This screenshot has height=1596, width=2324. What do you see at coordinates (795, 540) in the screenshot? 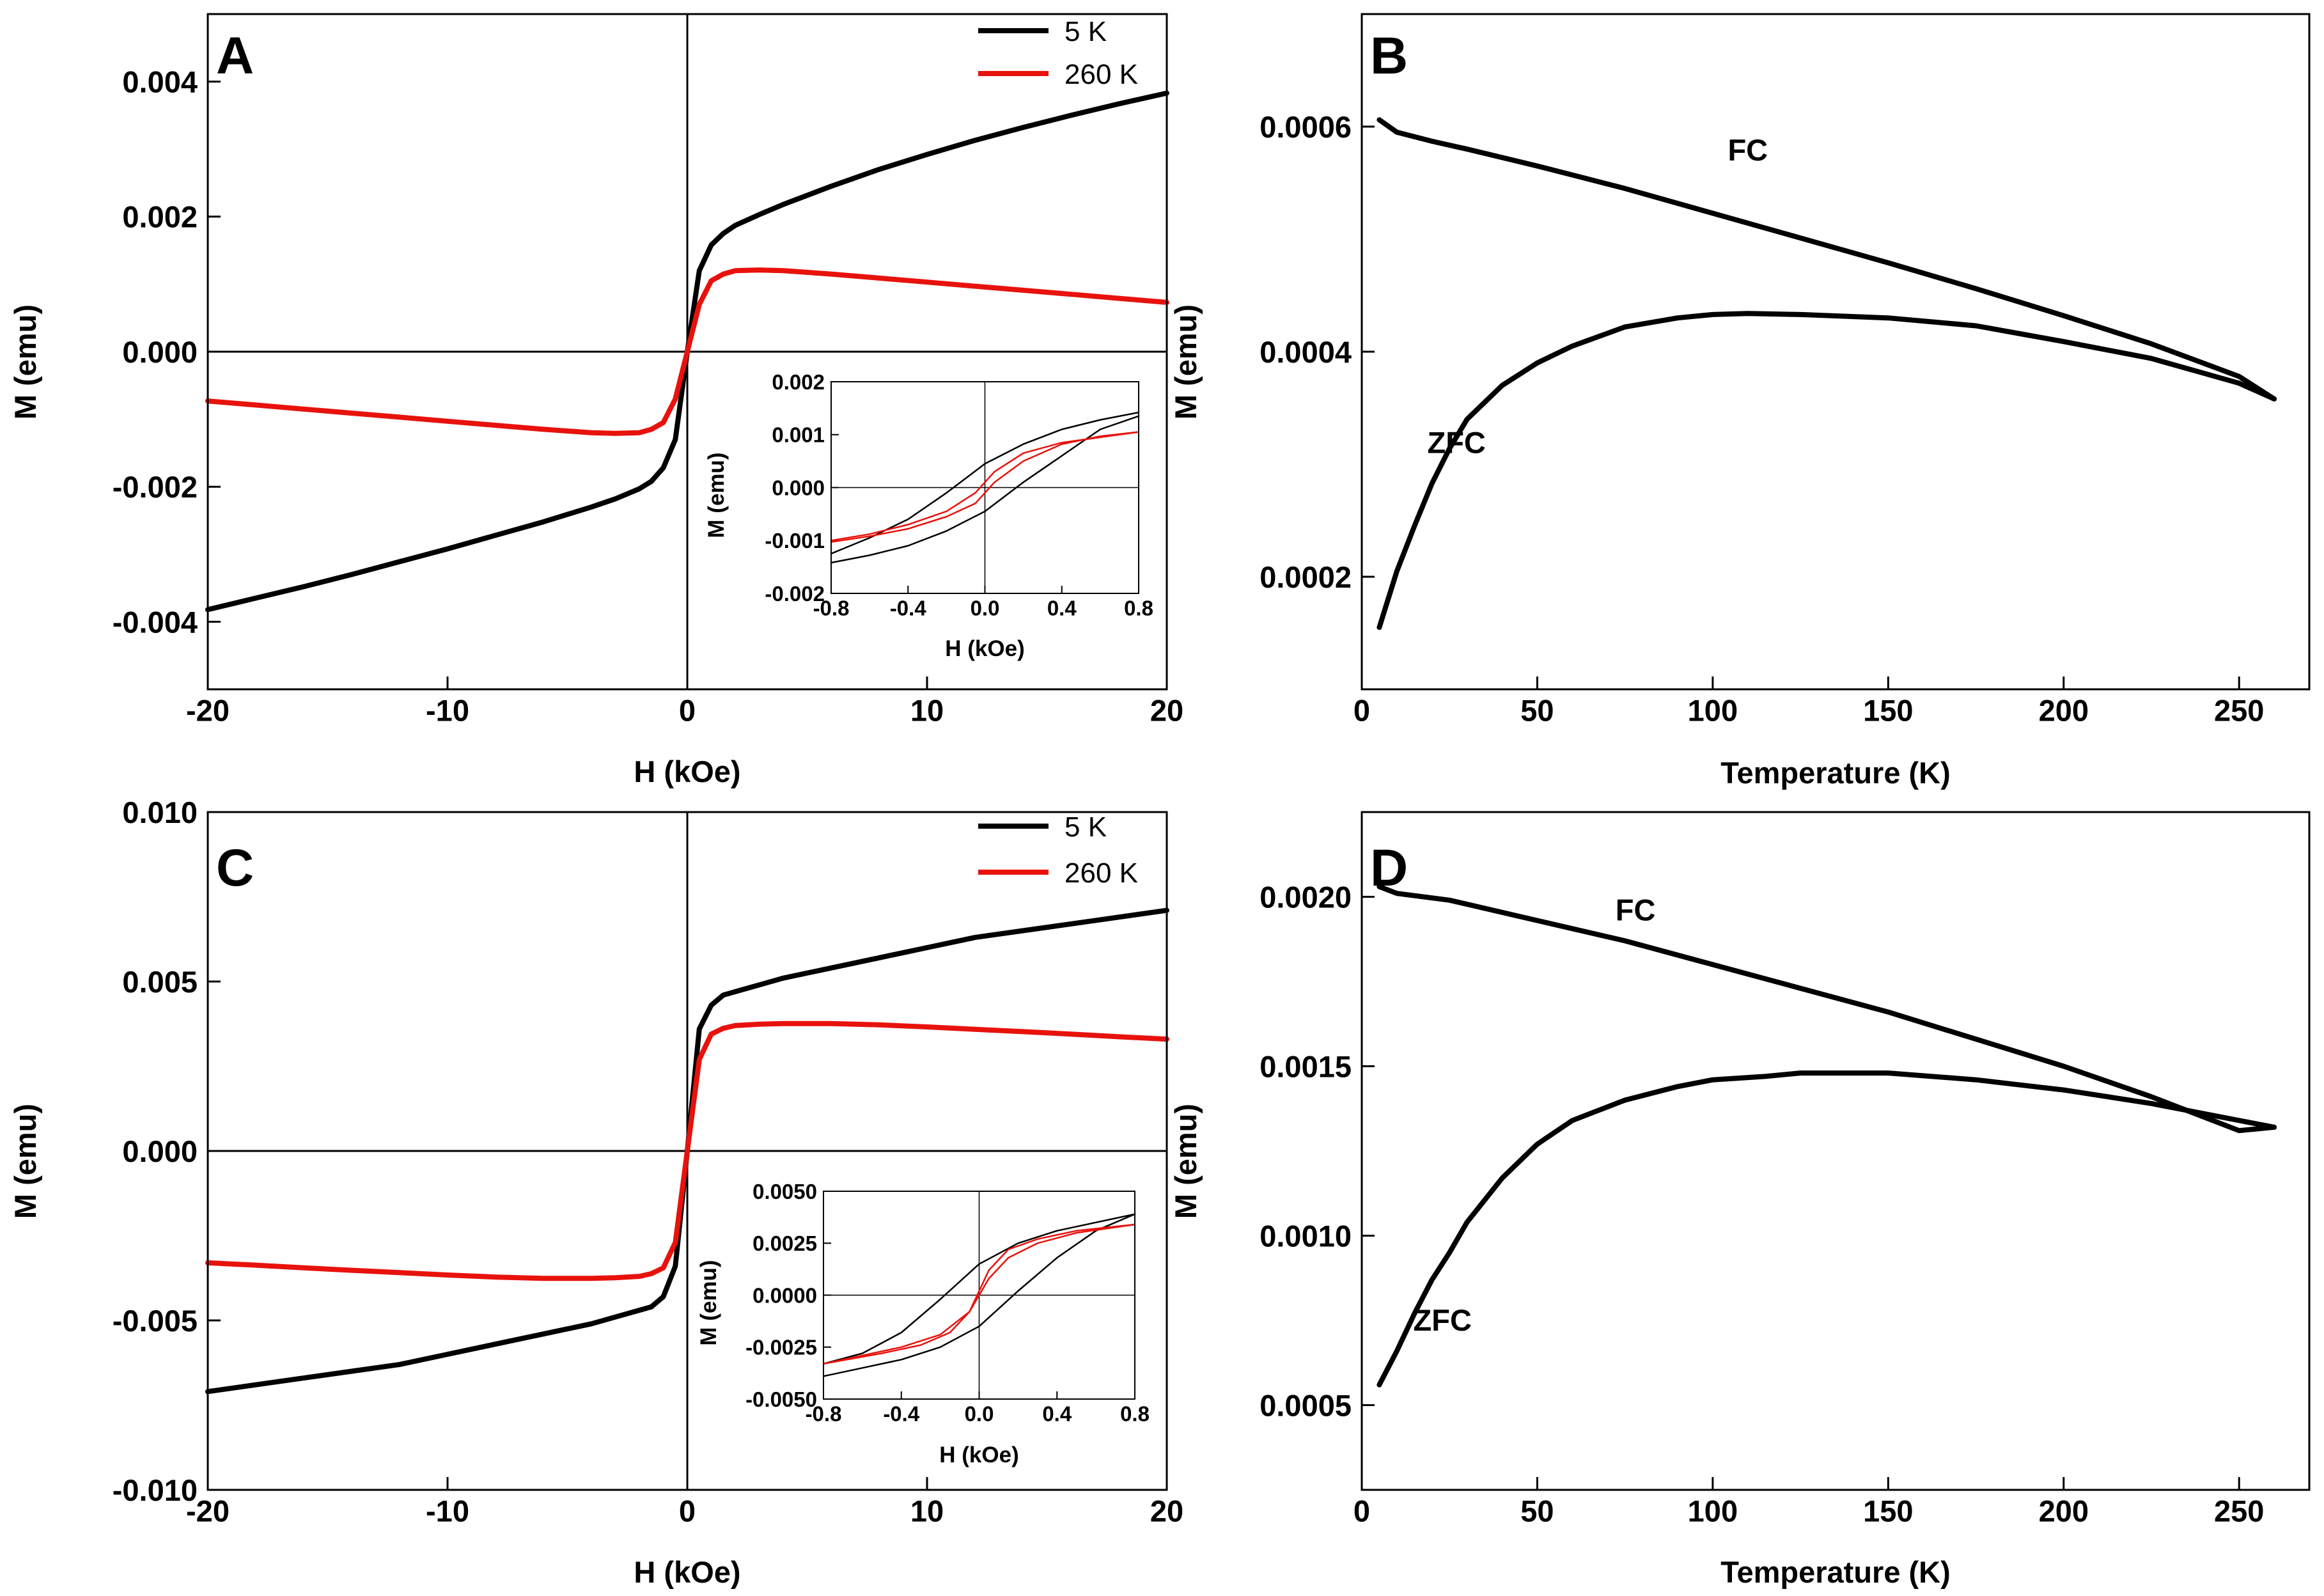
I see `inset-y-tick-label: -0.001` at bounding box center [795, 540].